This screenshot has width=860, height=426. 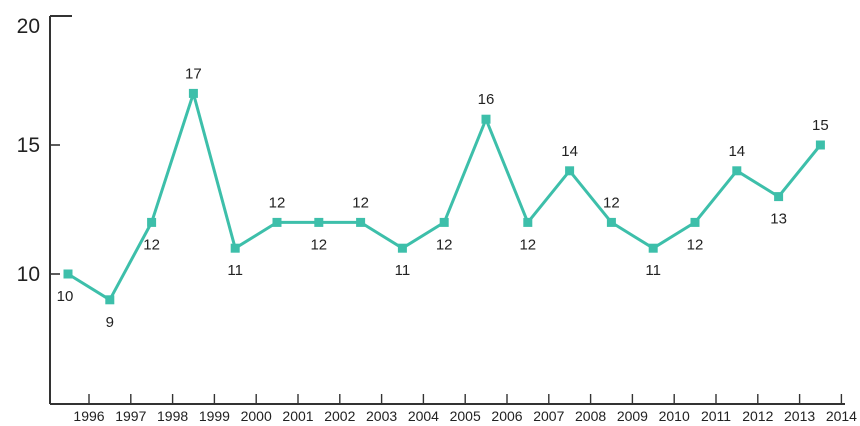 What do you see at coordinates (799, 416) in the screenshot?
I see `x-tick-label: 2013` at bounding box center [799, 416].